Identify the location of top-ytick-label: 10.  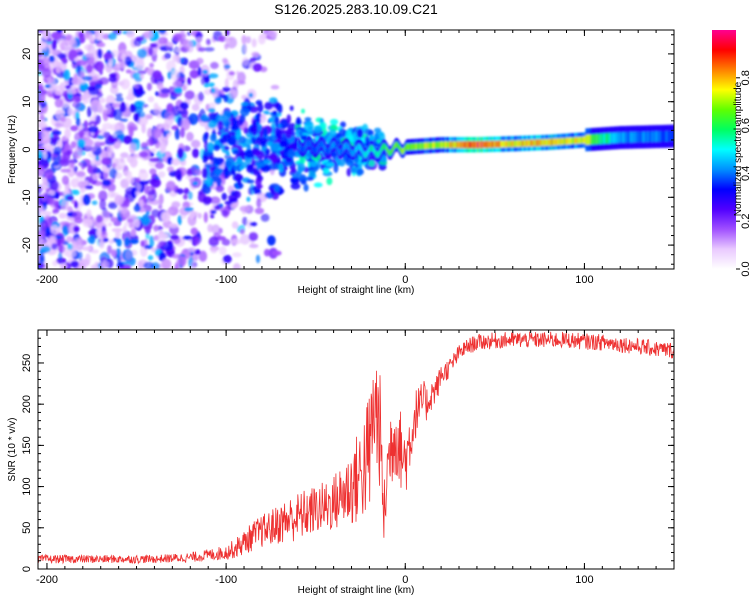
(27, 102).